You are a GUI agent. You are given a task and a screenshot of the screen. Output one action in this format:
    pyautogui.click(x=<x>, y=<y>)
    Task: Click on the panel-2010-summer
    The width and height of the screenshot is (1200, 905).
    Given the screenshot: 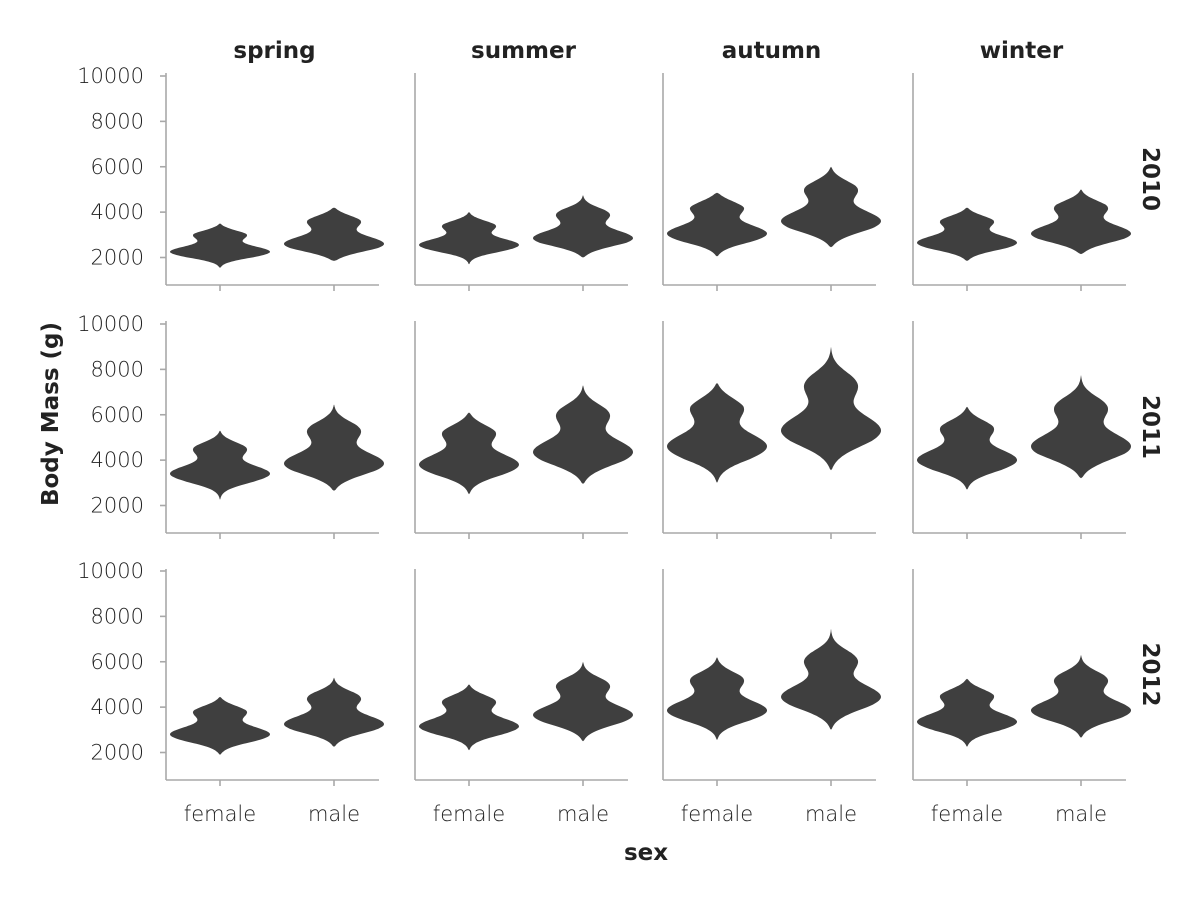 What is the action you would take?
    pyautogui.click(x=523, y=182)
    